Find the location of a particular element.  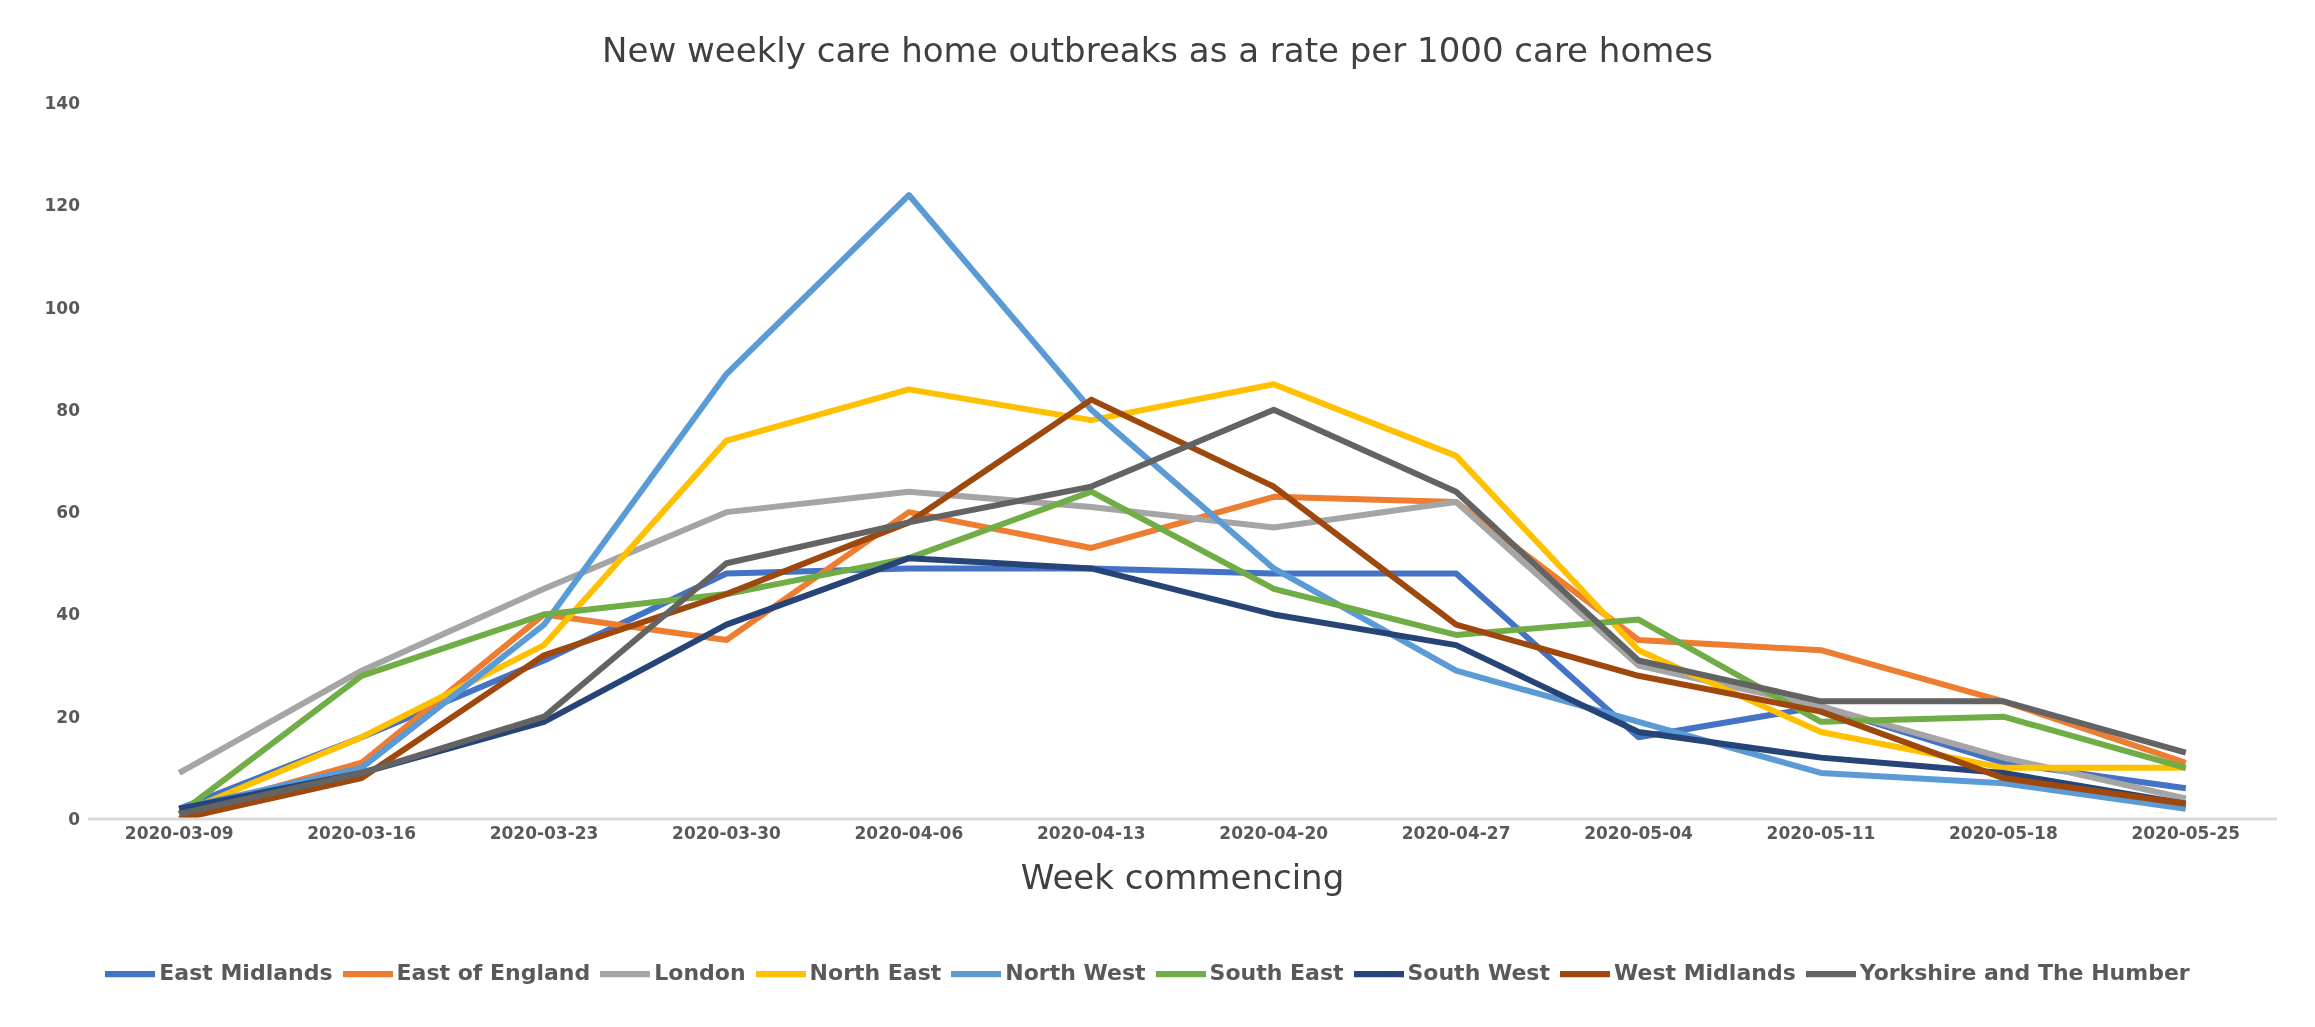

legend-label: Yorkshire and The Humber is located at coordinates (2024, 972).